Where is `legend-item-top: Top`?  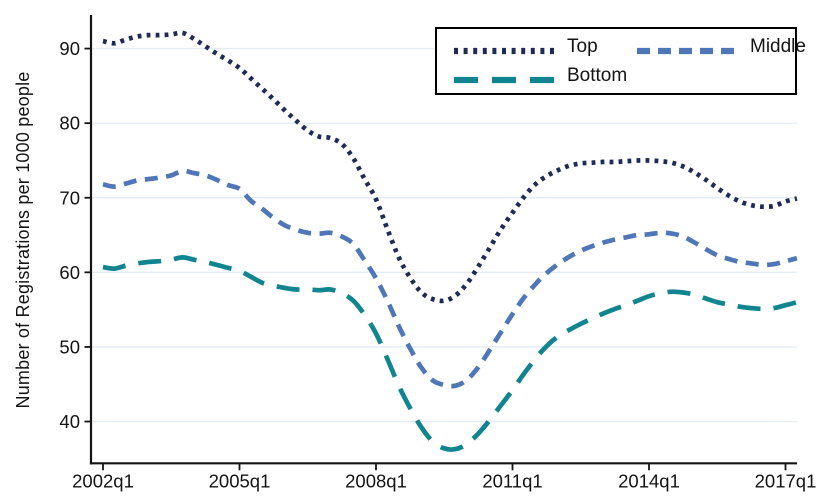 legend-item-top: Top is located at coordinates (545, 47).